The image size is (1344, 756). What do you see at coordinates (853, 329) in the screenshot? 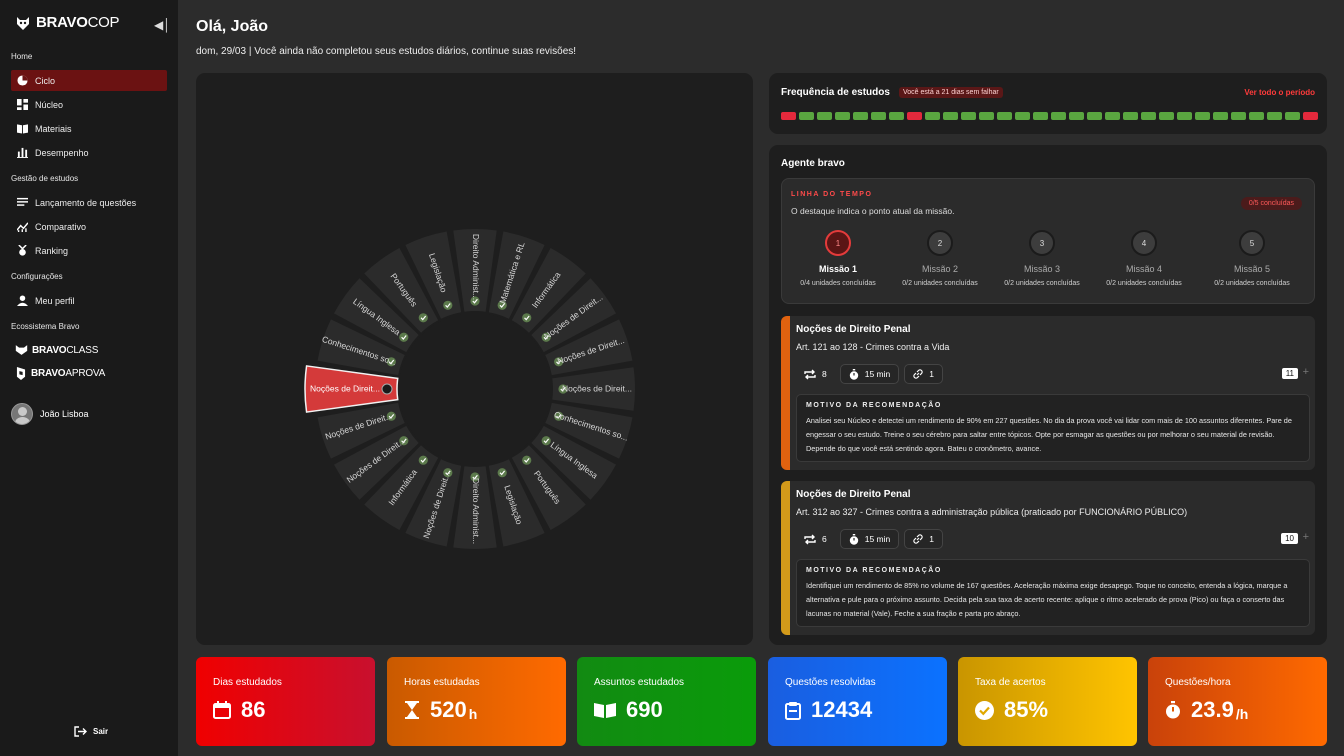
I see `recommendation-title: Noções de Direito Penal` at bounding box center [853, 329].